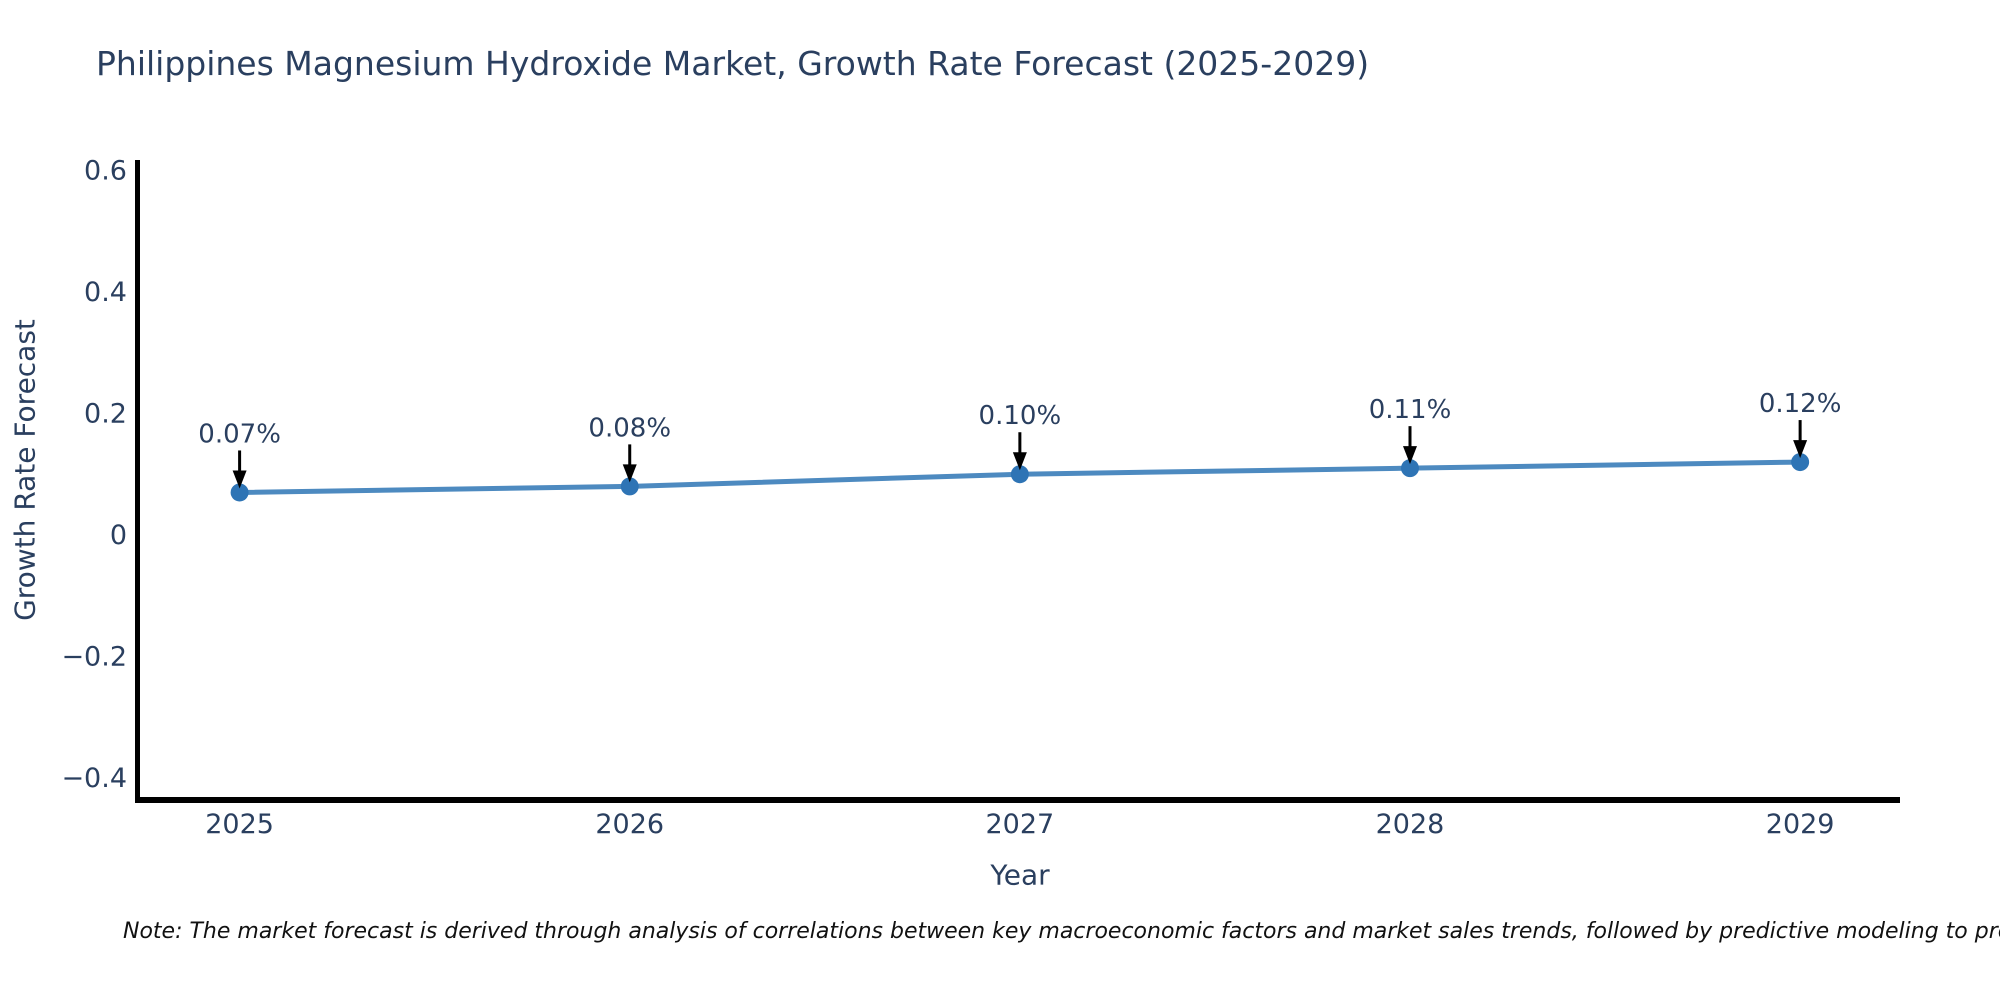 The width and height of the screenshot is (2000, 1000). I want to click on y-tick-label: −0.2, so click(94, 657).